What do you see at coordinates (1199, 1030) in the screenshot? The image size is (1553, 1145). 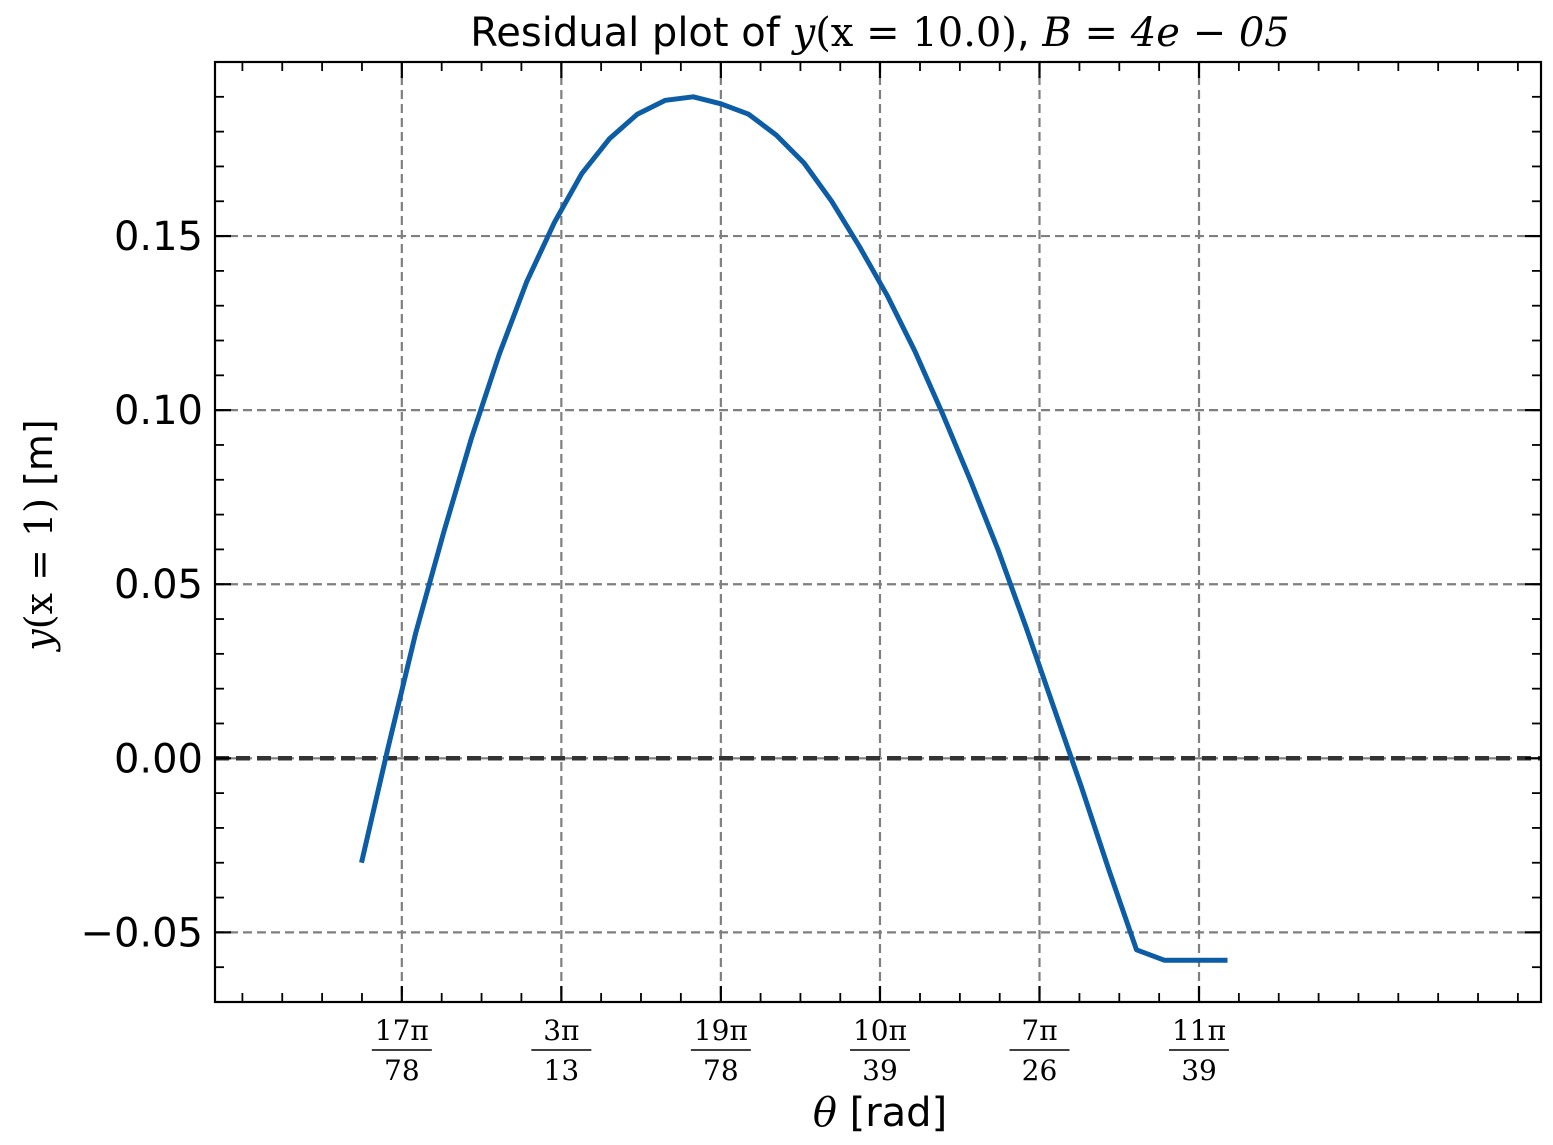 I see `x-tick-numerator: 11π` at bounding box center [1199, 1030].